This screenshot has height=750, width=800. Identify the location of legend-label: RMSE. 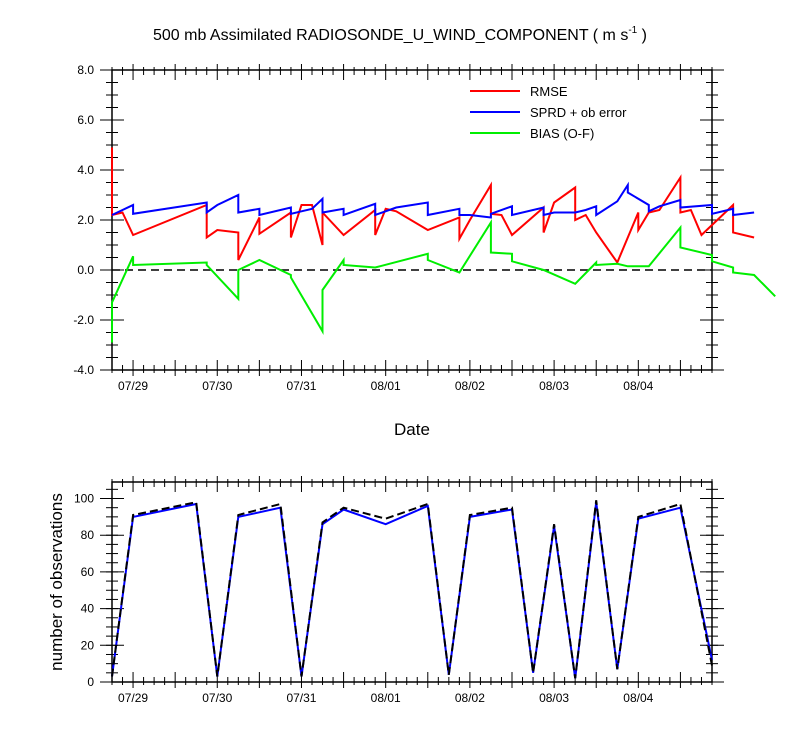
(549, 91).